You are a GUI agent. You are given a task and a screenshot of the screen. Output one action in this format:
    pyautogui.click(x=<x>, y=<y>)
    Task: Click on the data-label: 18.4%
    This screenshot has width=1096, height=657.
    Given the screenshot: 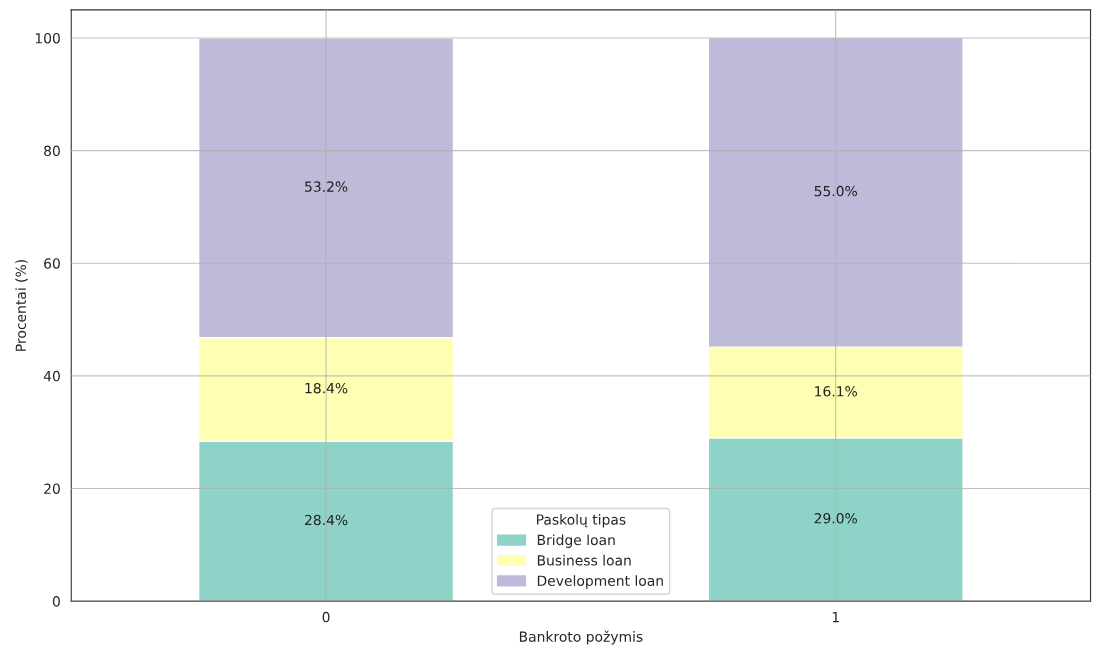 What is the action you would take?
    pyautogui.click(x=326, y=388)
    